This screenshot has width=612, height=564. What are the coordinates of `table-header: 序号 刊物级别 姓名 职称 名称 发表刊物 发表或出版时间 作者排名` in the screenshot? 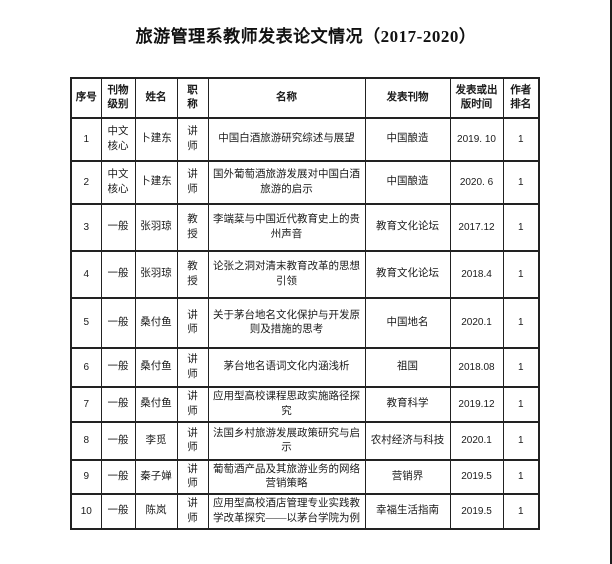 It's located at (305, 98).